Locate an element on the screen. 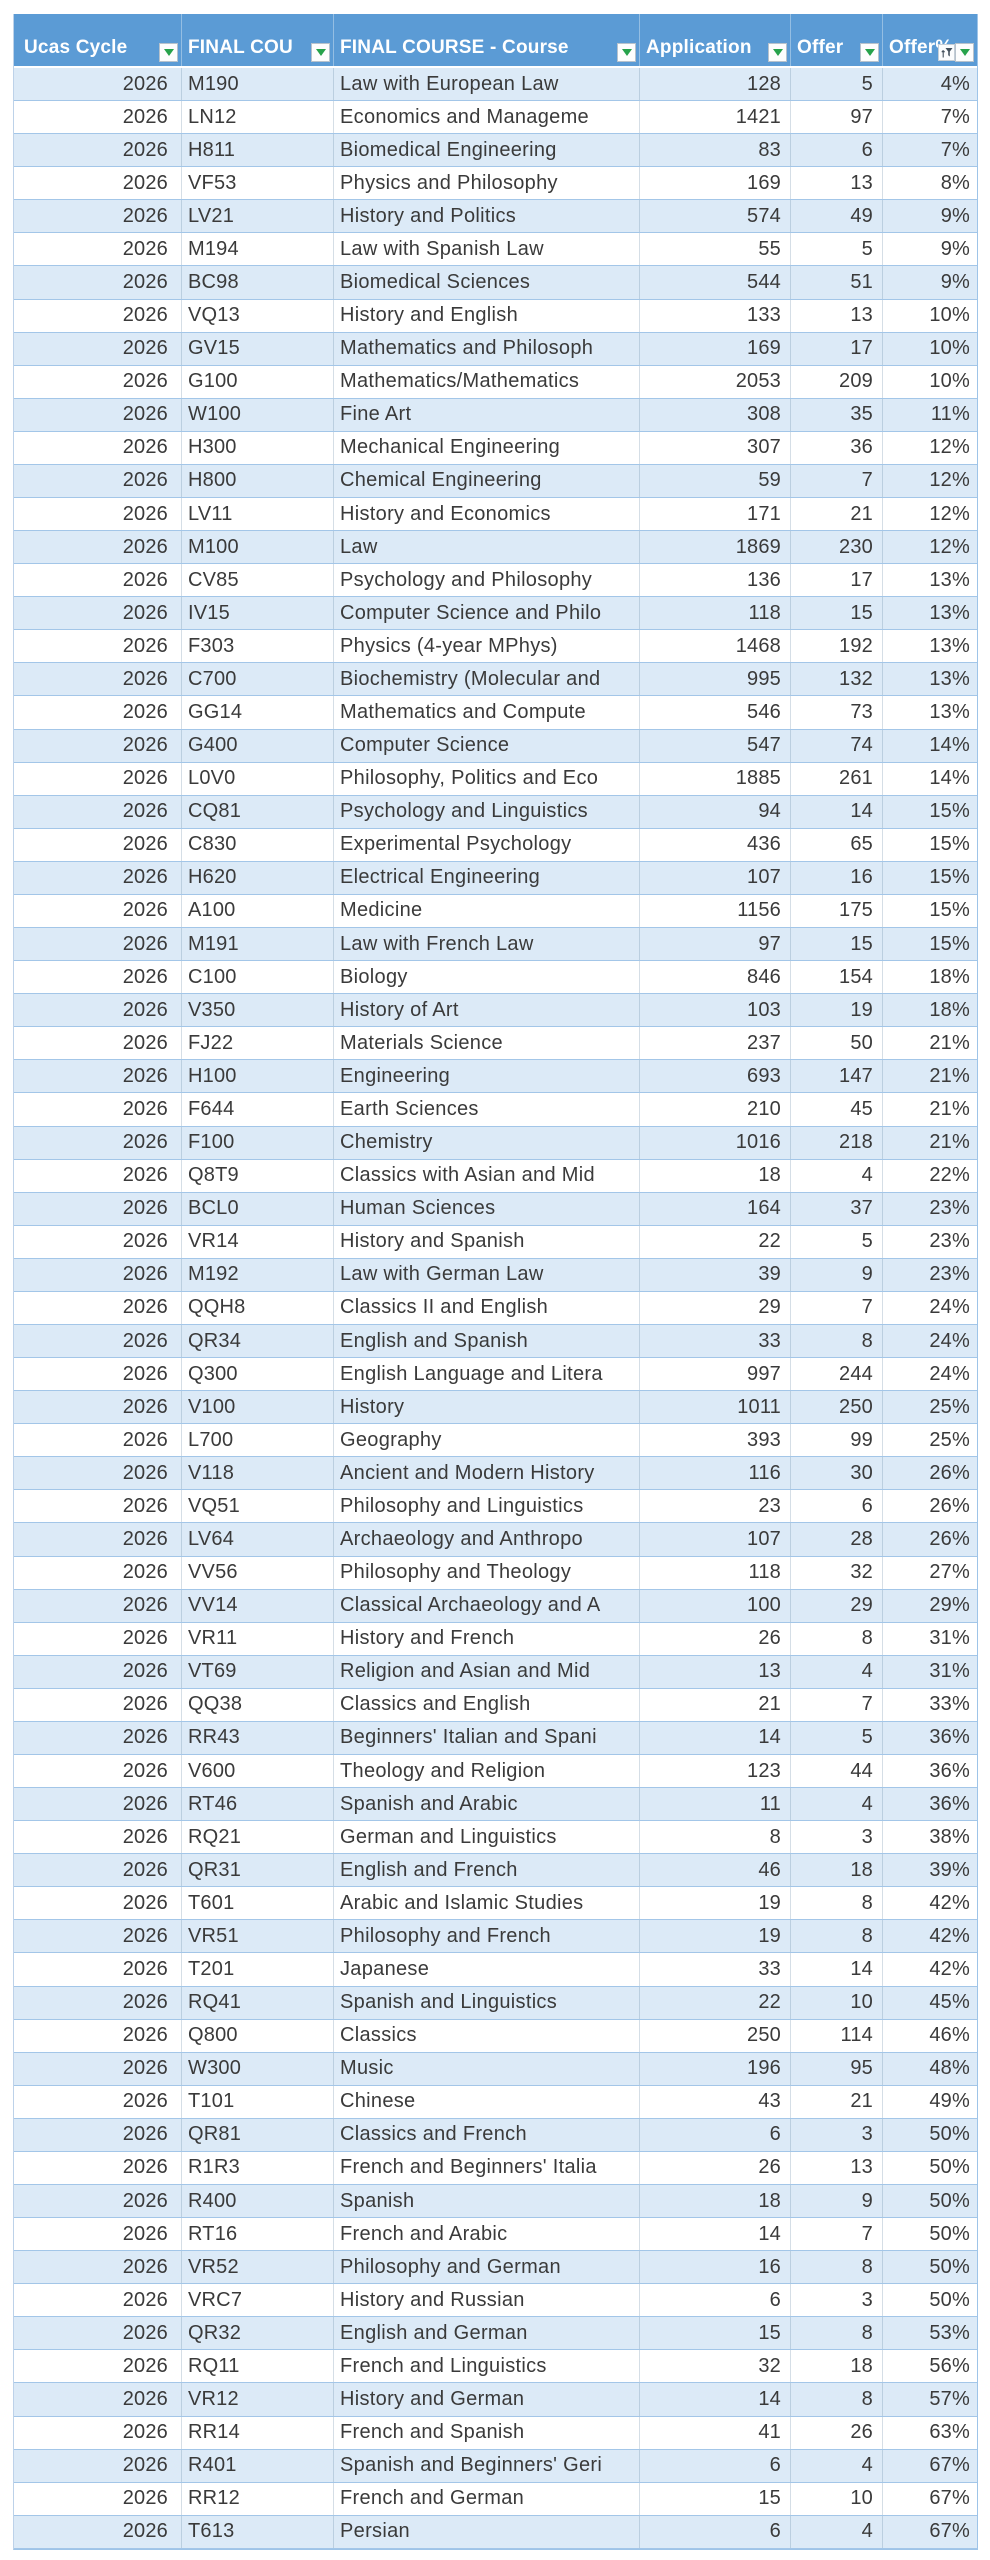  cell-course: Ancient and Modern History is located at coordinates (487, 1473).